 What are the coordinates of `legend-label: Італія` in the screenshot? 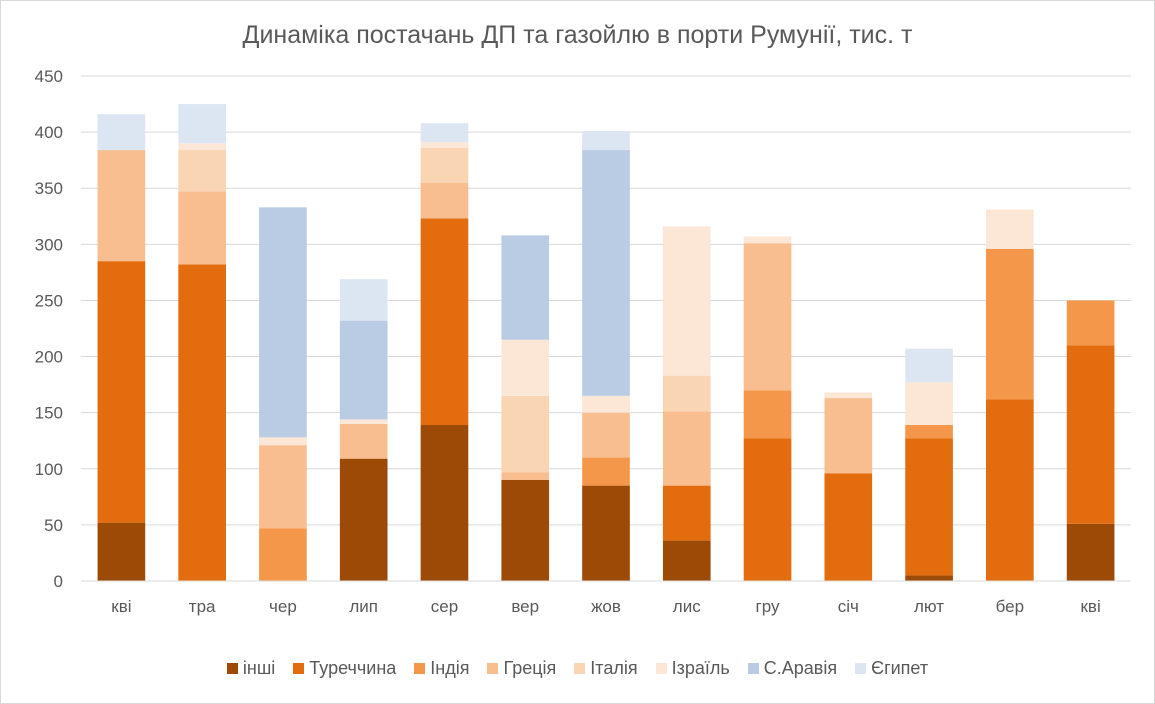 It's located at (614, 668).